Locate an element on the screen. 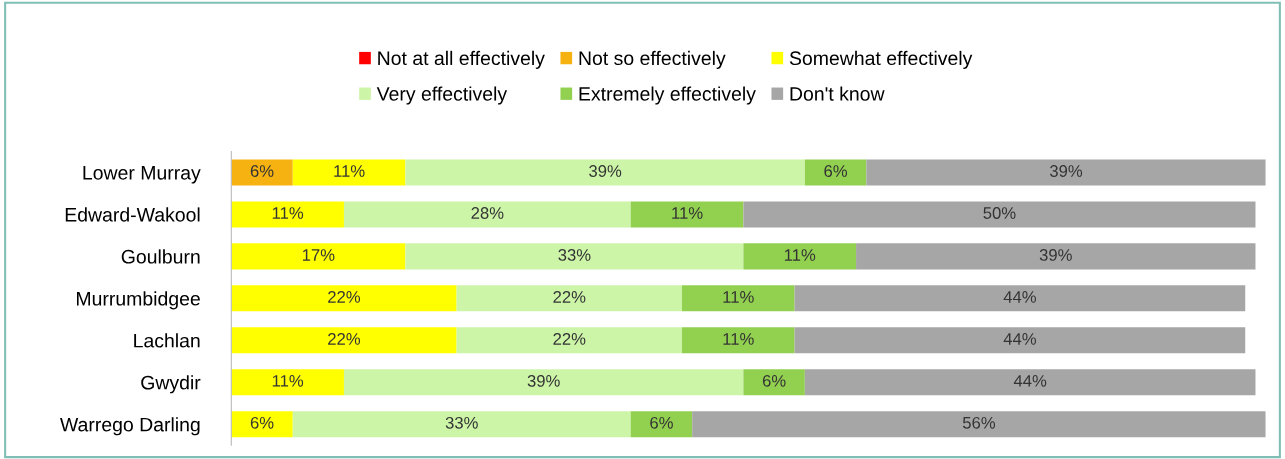 Image resolution: width=1285 pixels, height=459 pixels. legend-label: Not at all effectively is located at coordinates (461, 59).